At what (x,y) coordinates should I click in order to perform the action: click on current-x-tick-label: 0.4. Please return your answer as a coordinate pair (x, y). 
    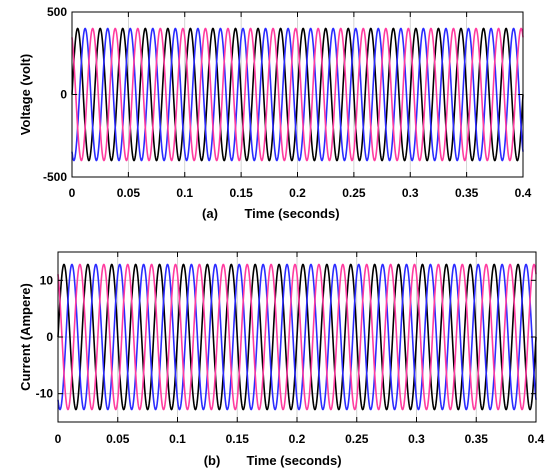
    Looking at the image, I should click on (536, 439).